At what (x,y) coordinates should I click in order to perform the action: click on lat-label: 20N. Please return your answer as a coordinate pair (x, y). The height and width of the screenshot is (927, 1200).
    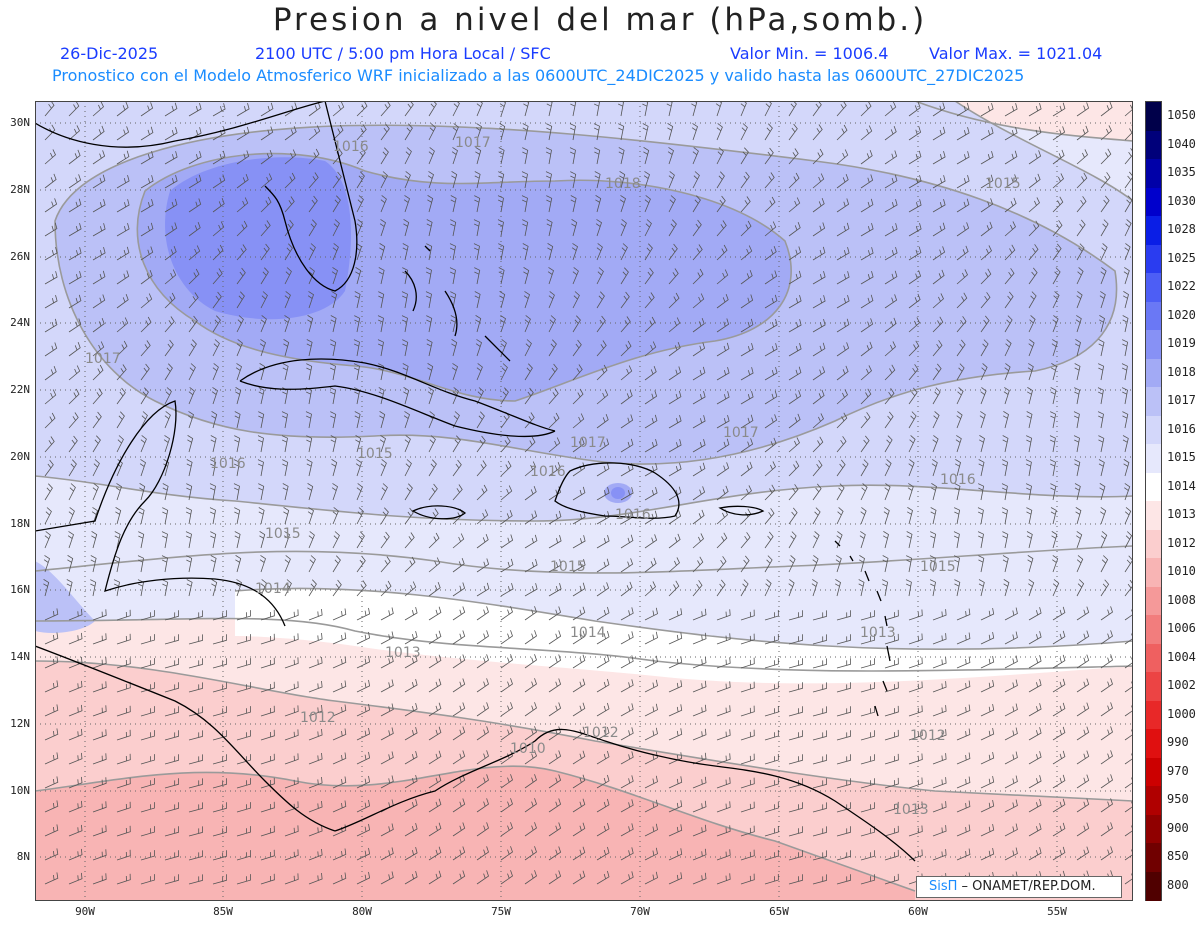
    Looking at the image, I should click on (20, 456).